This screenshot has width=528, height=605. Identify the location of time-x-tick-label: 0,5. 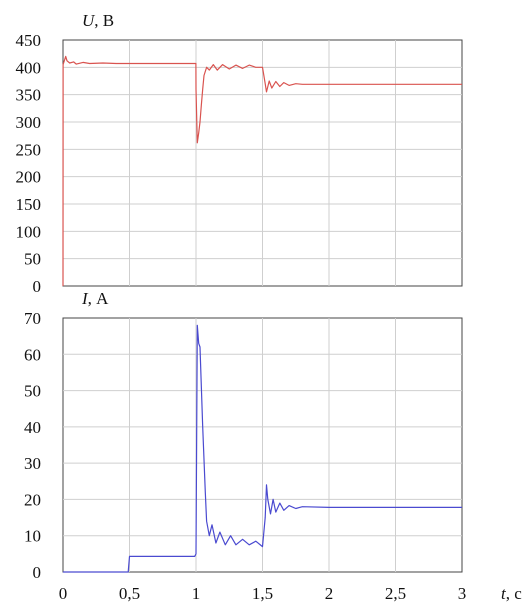
(129, 593).